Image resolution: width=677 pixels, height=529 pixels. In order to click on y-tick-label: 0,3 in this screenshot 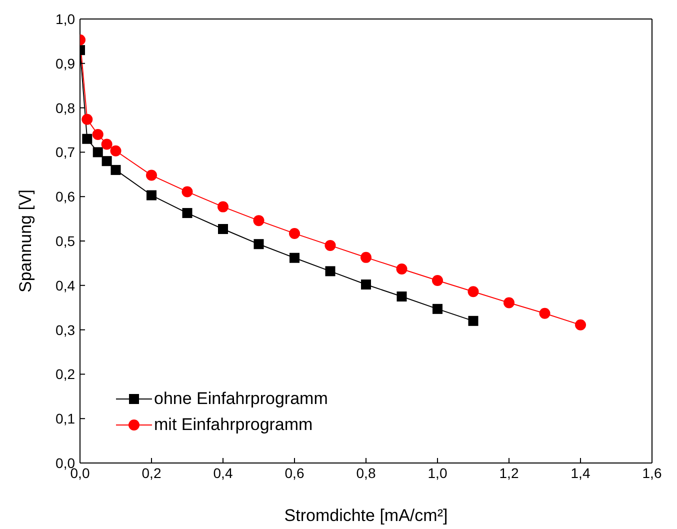, I will do `click(66, 330)`.